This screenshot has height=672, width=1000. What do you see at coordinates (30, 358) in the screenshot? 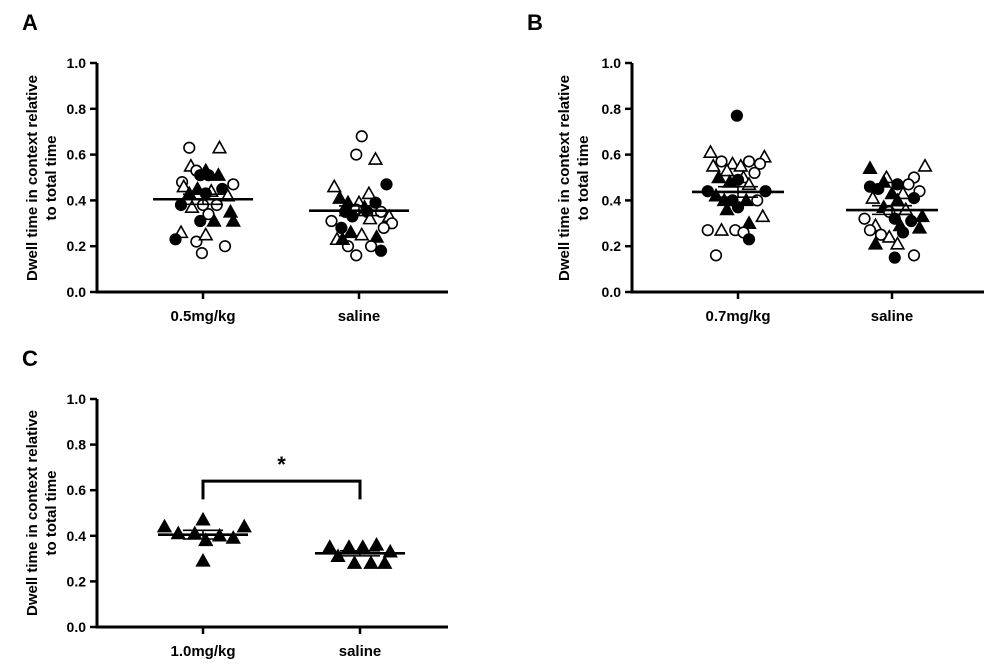
I see `panel-label-c: C` at bounding box center [30, 358].